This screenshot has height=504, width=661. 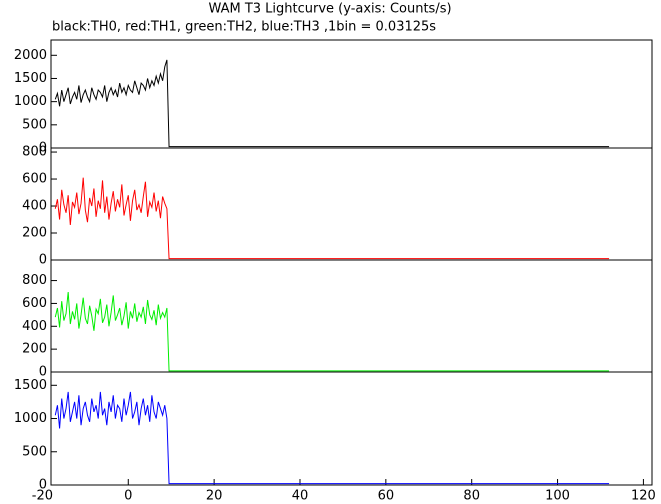 What do you see at coordinates (214, 496) in the screenshot?
I see `x-tick-label: 20` at bounding box center [214, 496].